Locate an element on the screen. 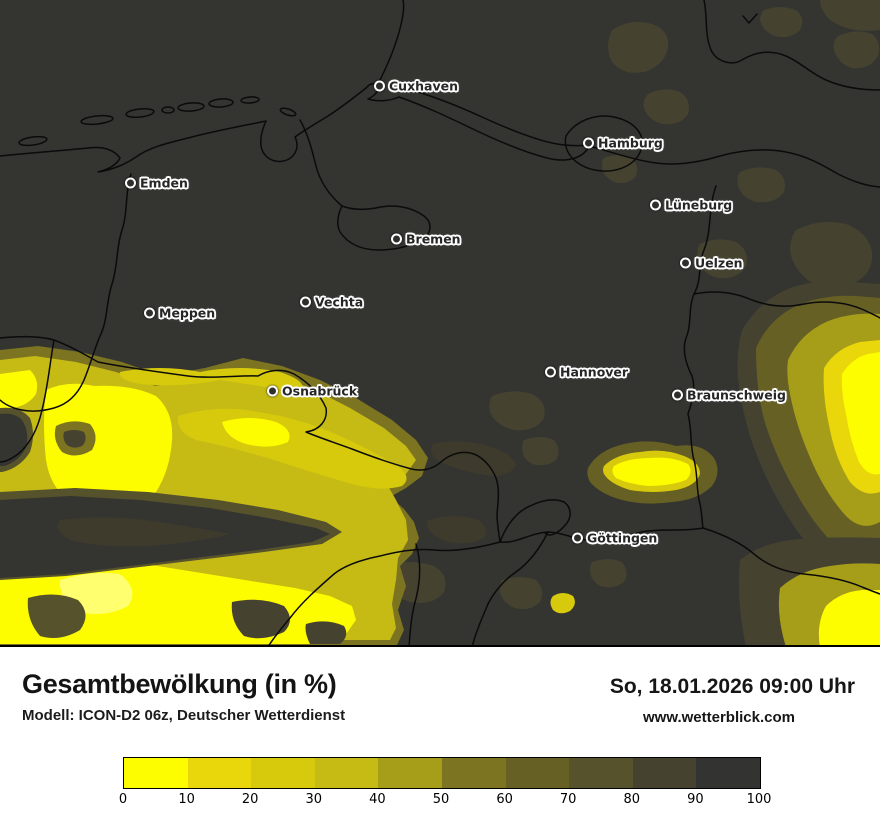 This screenshot has height=830, width=880. city-label: Braunschweig is located at coordinates (736, 395).